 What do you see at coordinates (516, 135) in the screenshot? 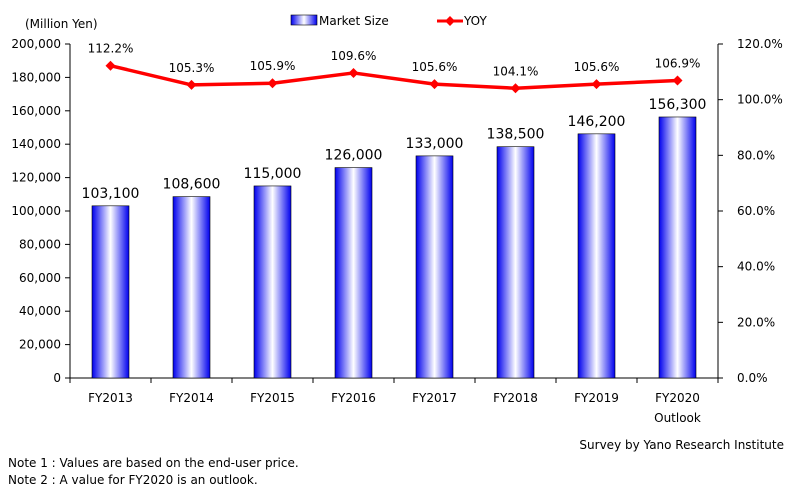
I see `bar-value-label: 138,500` at bounding box center [516, 135].